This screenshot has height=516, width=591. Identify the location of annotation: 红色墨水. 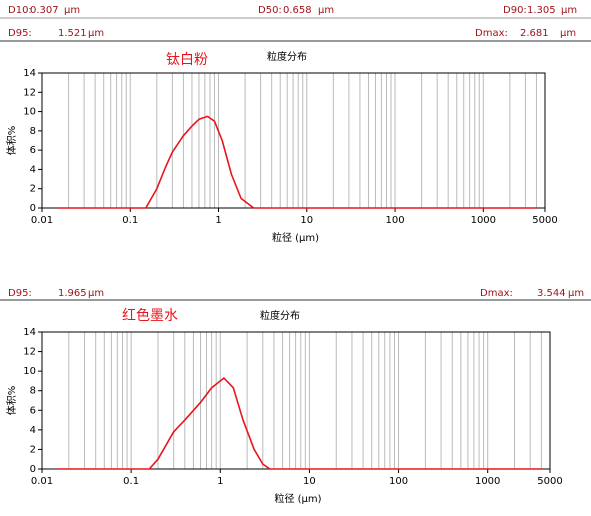
(150, 315).